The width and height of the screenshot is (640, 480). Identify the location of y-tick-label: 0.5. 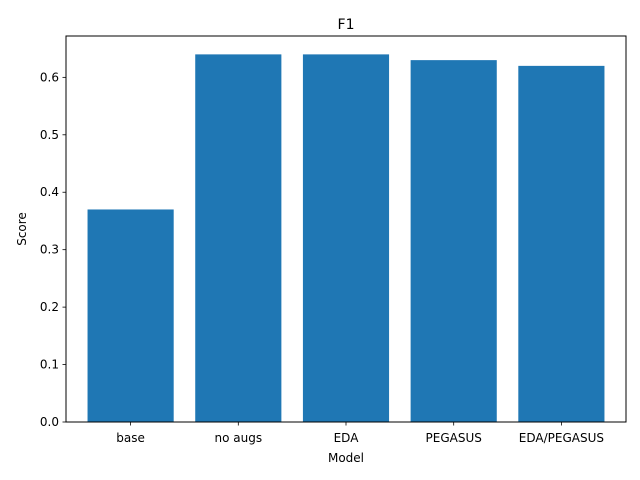
(49, 135).